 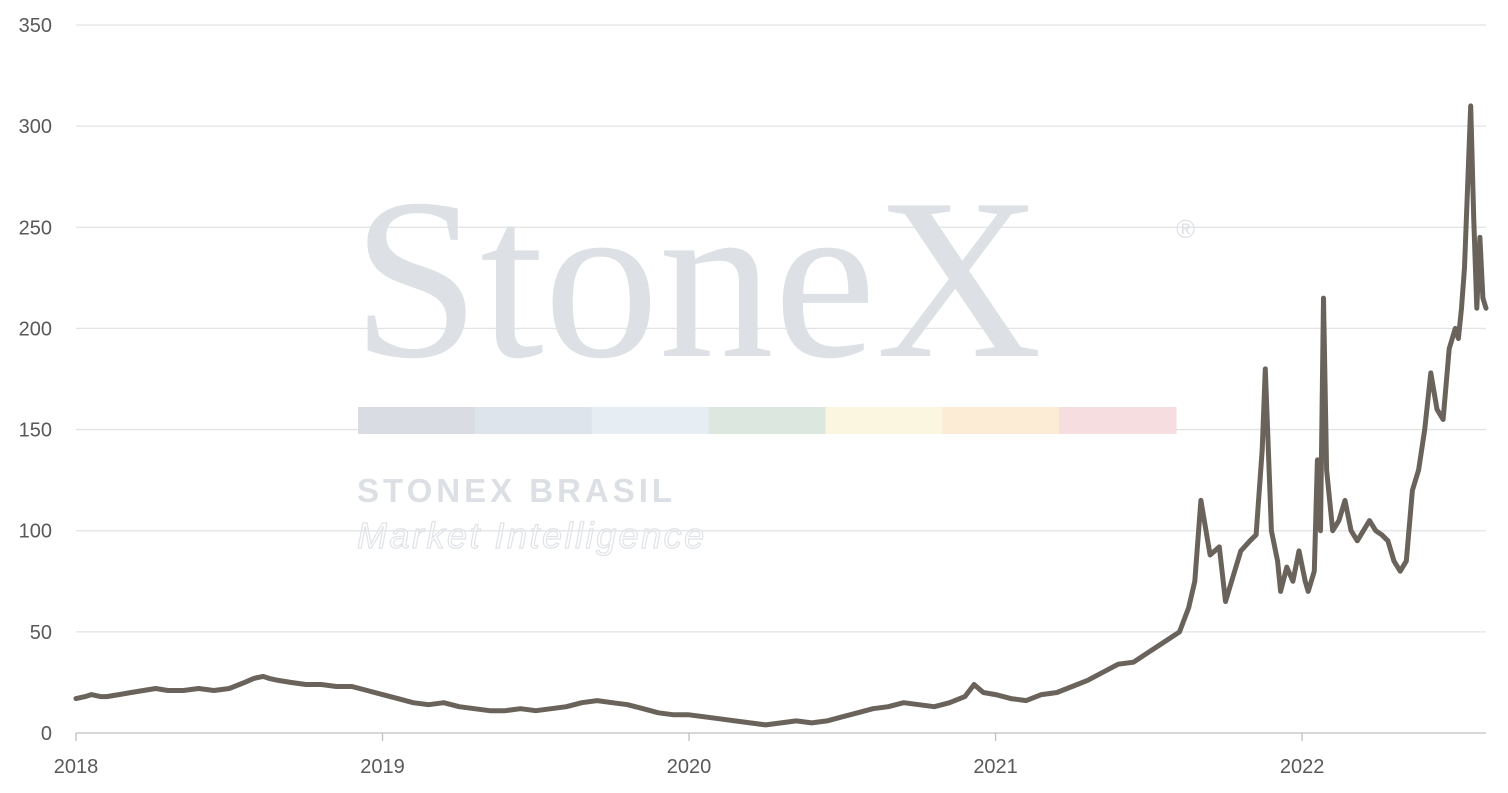 I want to click on y-tick-label: 0, so click(x=46, y=734).